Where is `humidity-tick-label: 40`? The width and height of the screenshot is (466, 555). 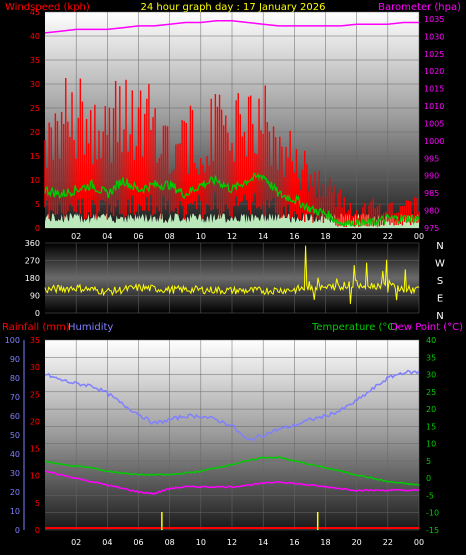
humidity-tick-label: 40 is located at coordinates (15, 454).